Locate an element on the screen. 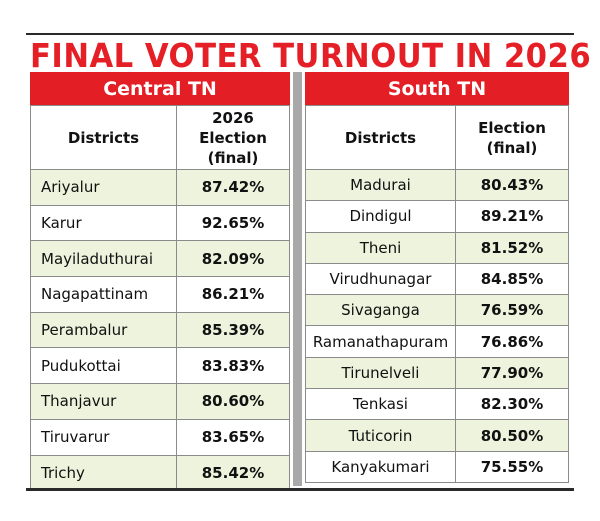 This screenshot has height=521, width=600. turnout-value: 76.86% is located at coordinates (512, 341).